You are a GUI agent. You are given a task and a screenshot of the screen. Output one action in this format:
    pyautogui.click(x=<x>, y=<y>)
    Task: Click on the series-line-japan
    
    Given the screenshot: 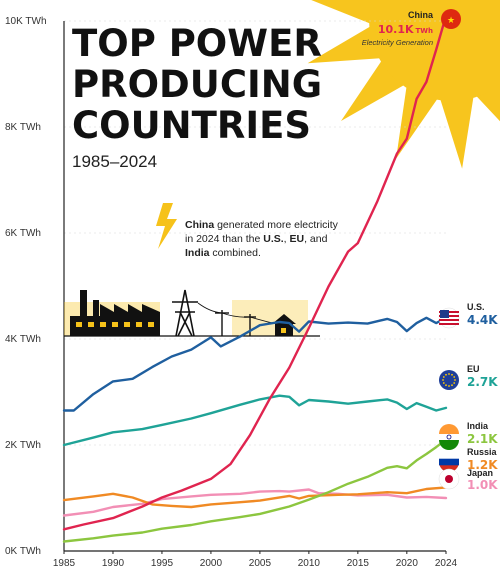 What is the action you would take?
    pyautogui.click(x=255, y=502)
    